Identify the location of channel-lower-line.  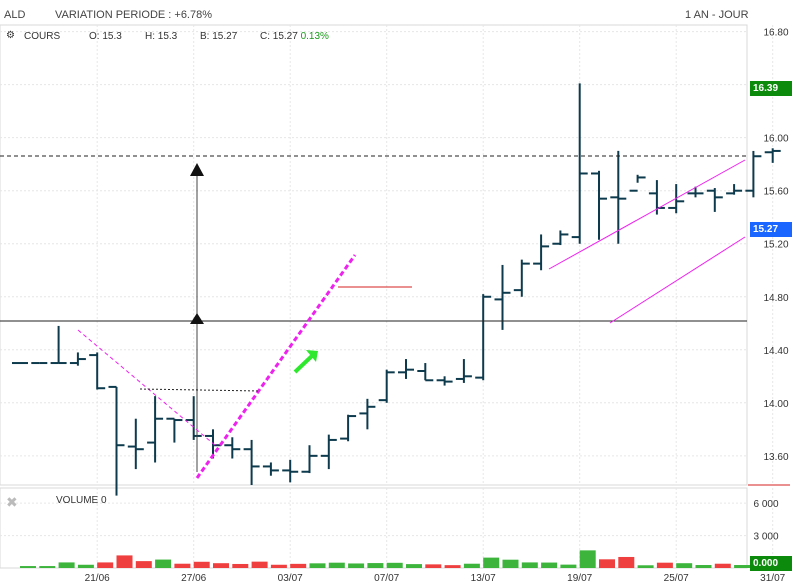
(677, 280).